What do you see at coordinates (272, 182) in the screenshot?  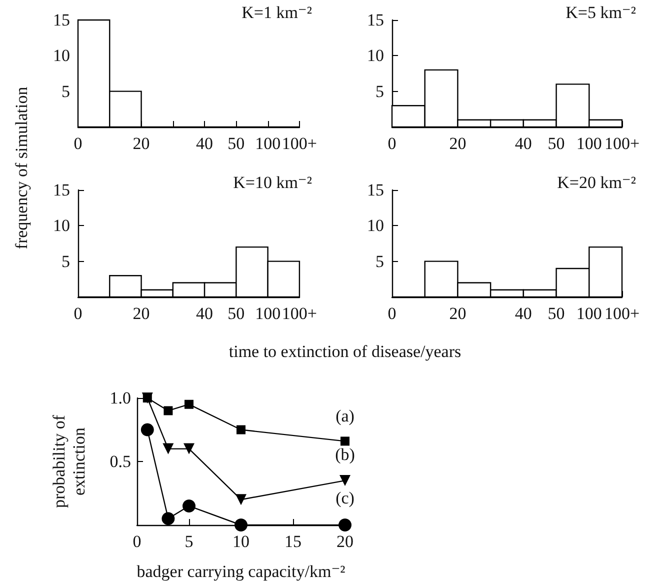 I see `annotation: K=10 km⁻²` at bounding box center [272, 182].